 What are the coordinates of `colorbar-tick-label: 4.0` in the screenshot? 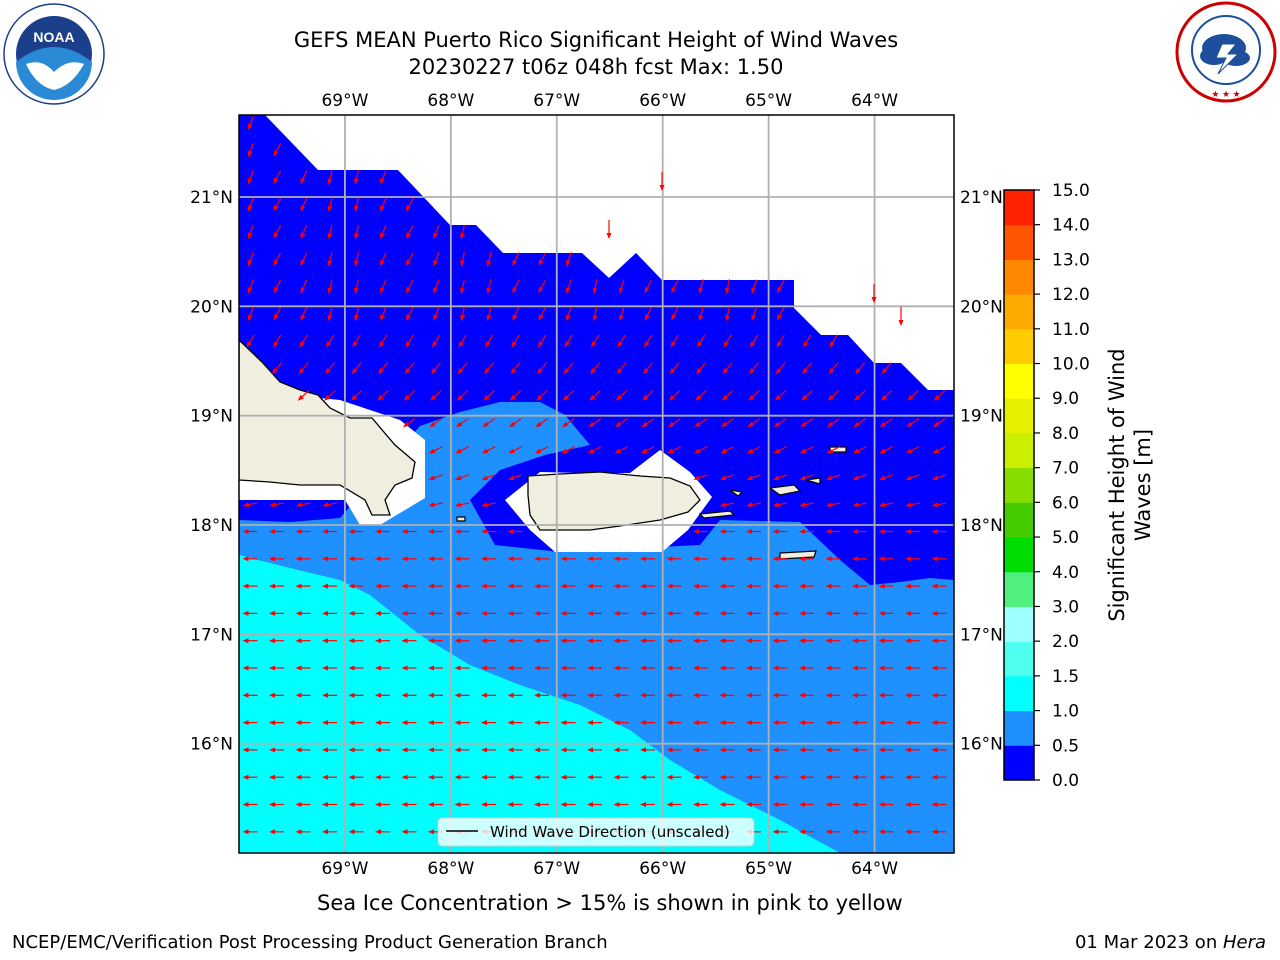 It's located at (1065, 573).